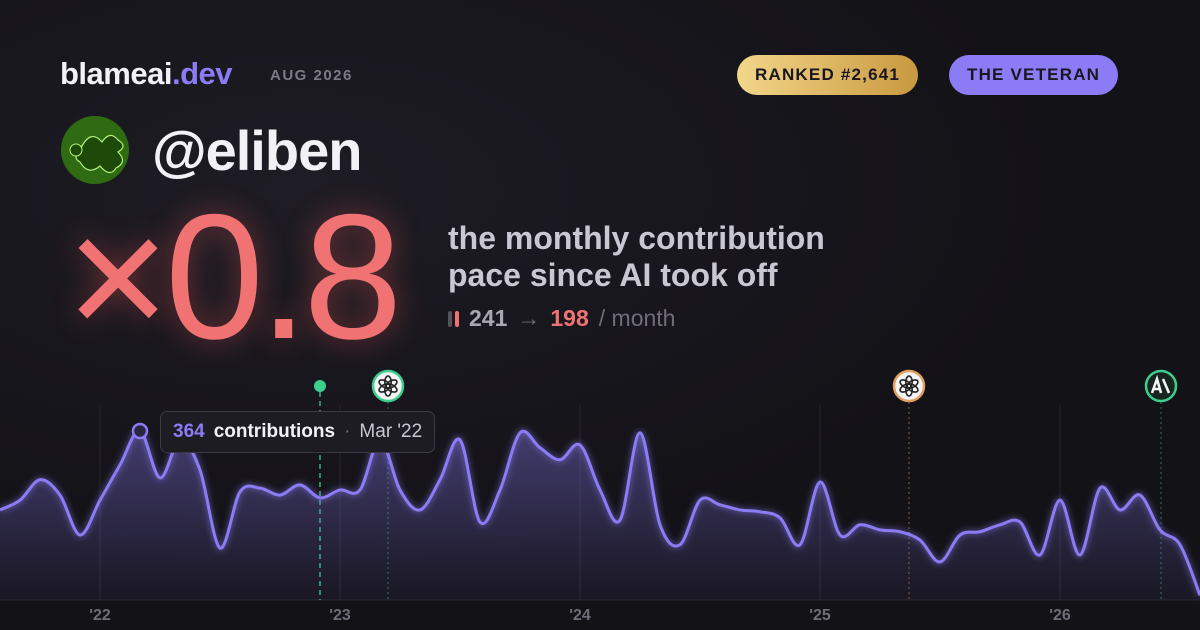  Describe the element at coordinates (202, 73) in the screenshot. I see `brand-suffix: .dev` at that location.